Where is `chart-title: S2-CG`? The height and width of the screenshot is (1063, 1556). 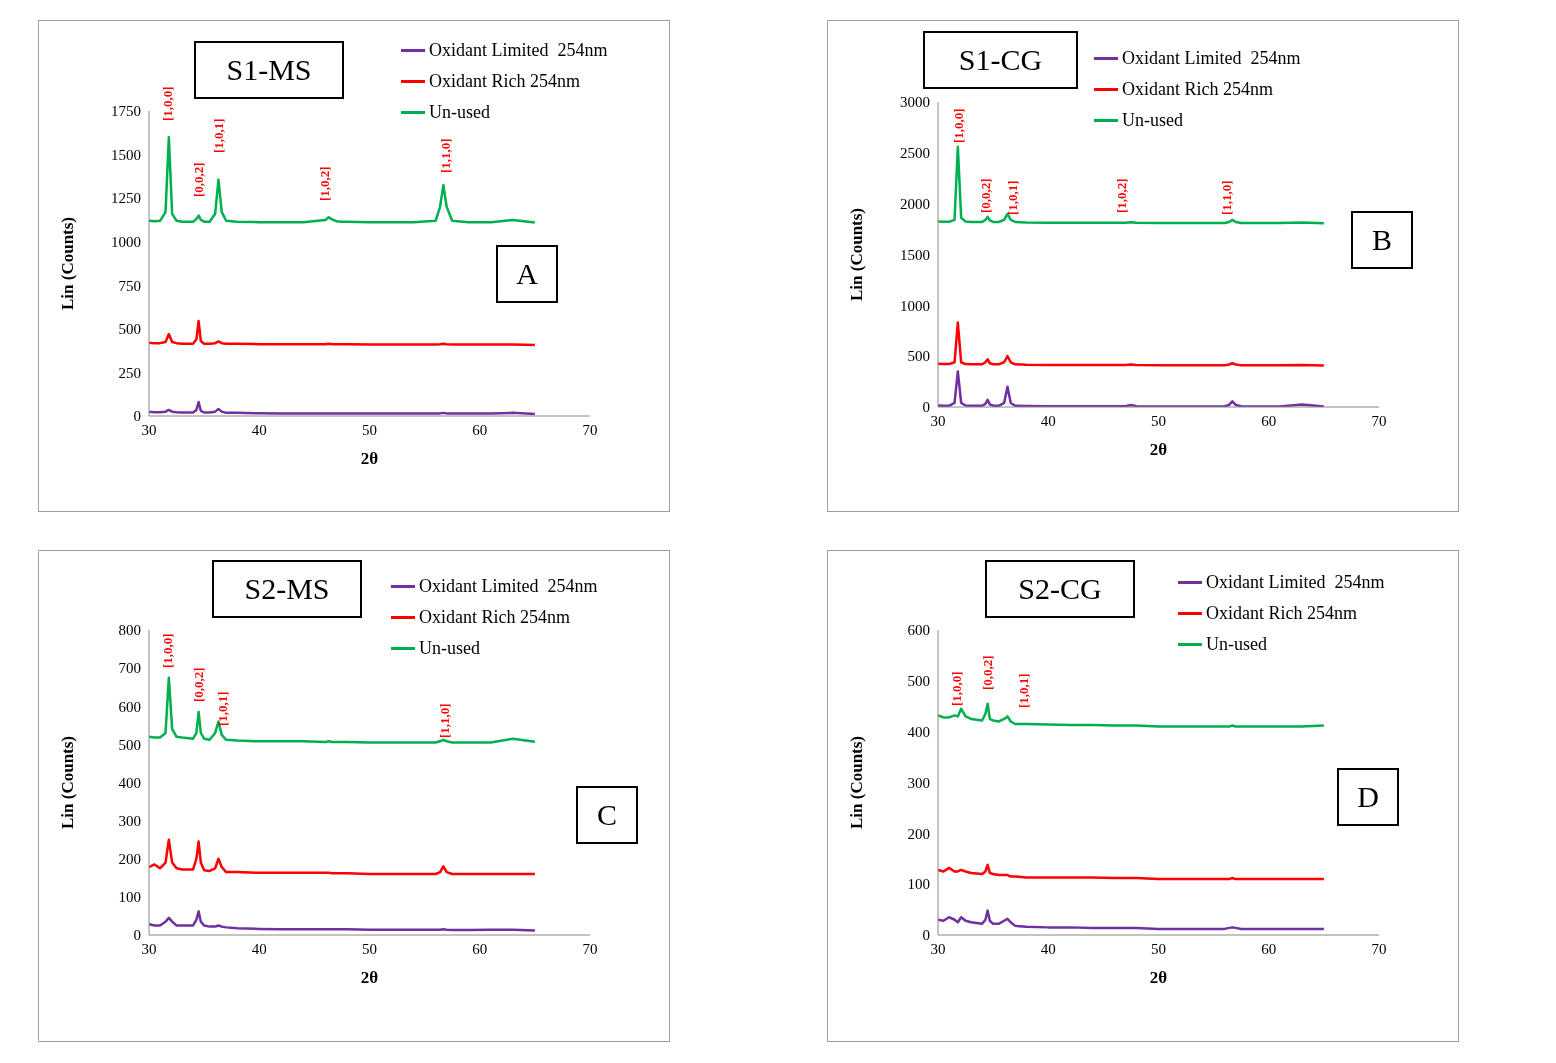 chart-title: S2-CG is located at coordinates (1060, 589).